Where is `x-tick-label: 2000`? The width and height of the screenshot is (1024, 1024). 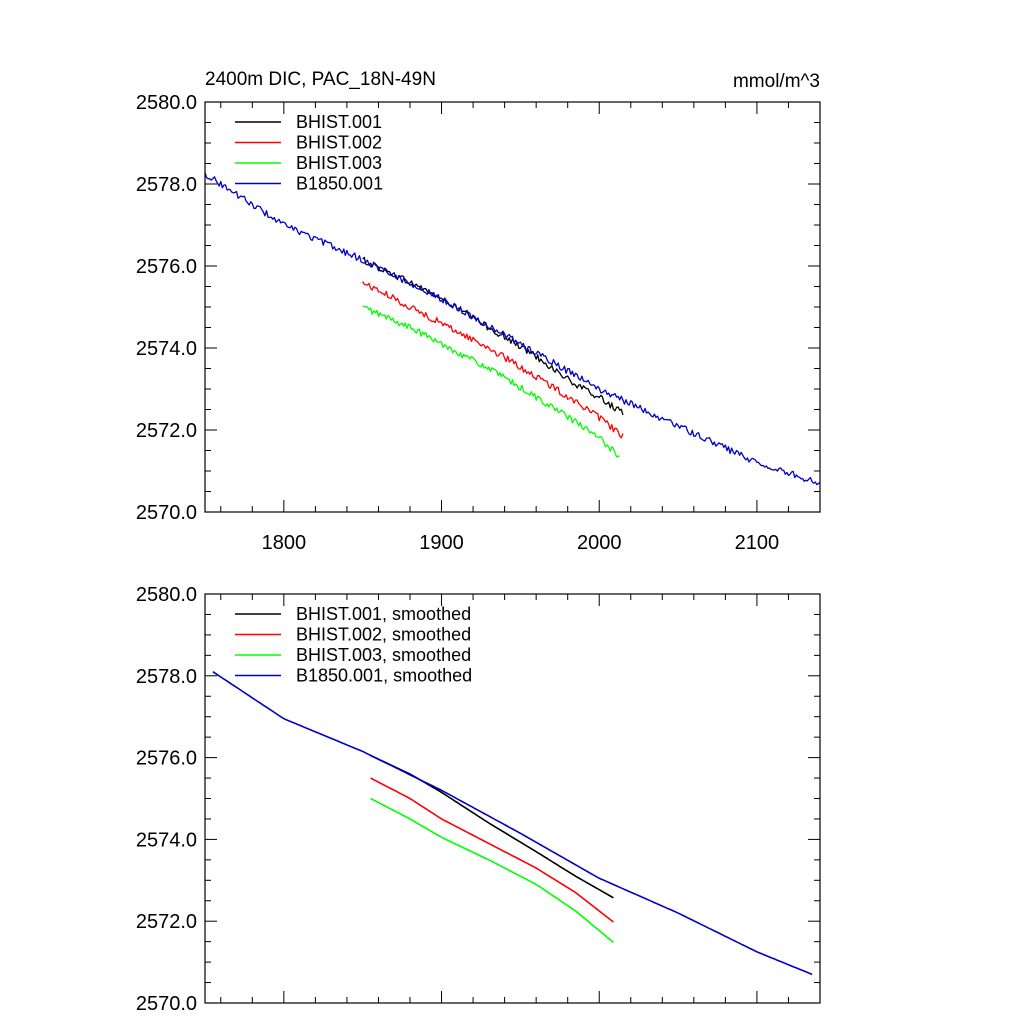
x-tick-label: 2000 is located at coordinates (599, 543).